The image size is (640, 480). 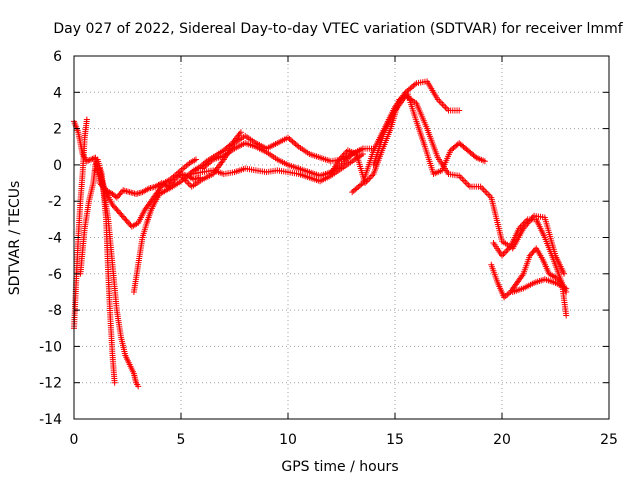 I want to click on x-tick-label: 5, so click(x=181, y=440).